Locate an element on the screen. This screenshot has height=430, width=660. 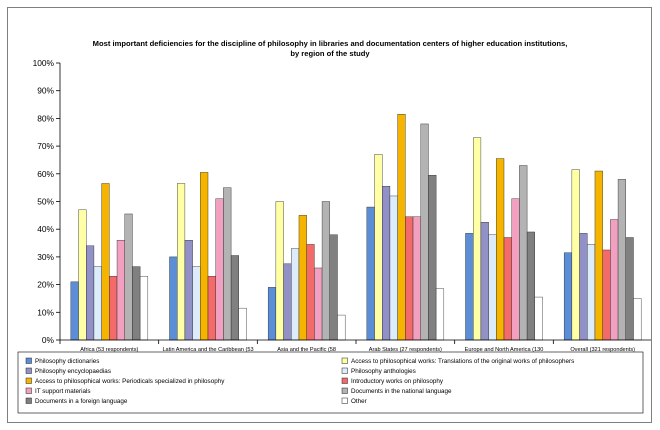
x-category-label: Overall (321 respondents) is located at coordinates (602, 350).